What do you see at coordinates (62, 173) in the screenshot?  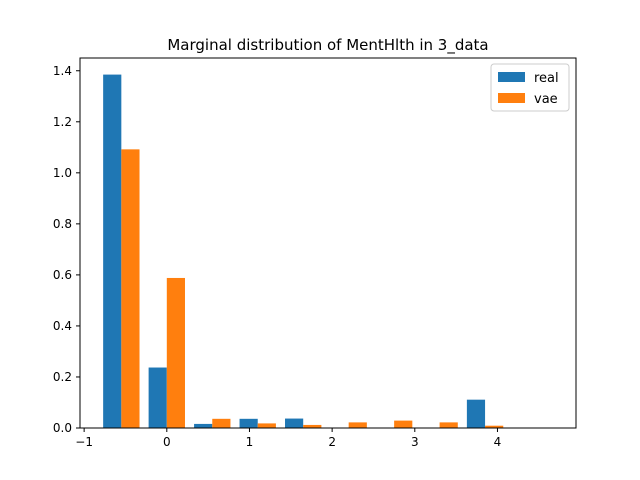 I see `y-tick-label: 1.0` at bounding box center [62, 173].